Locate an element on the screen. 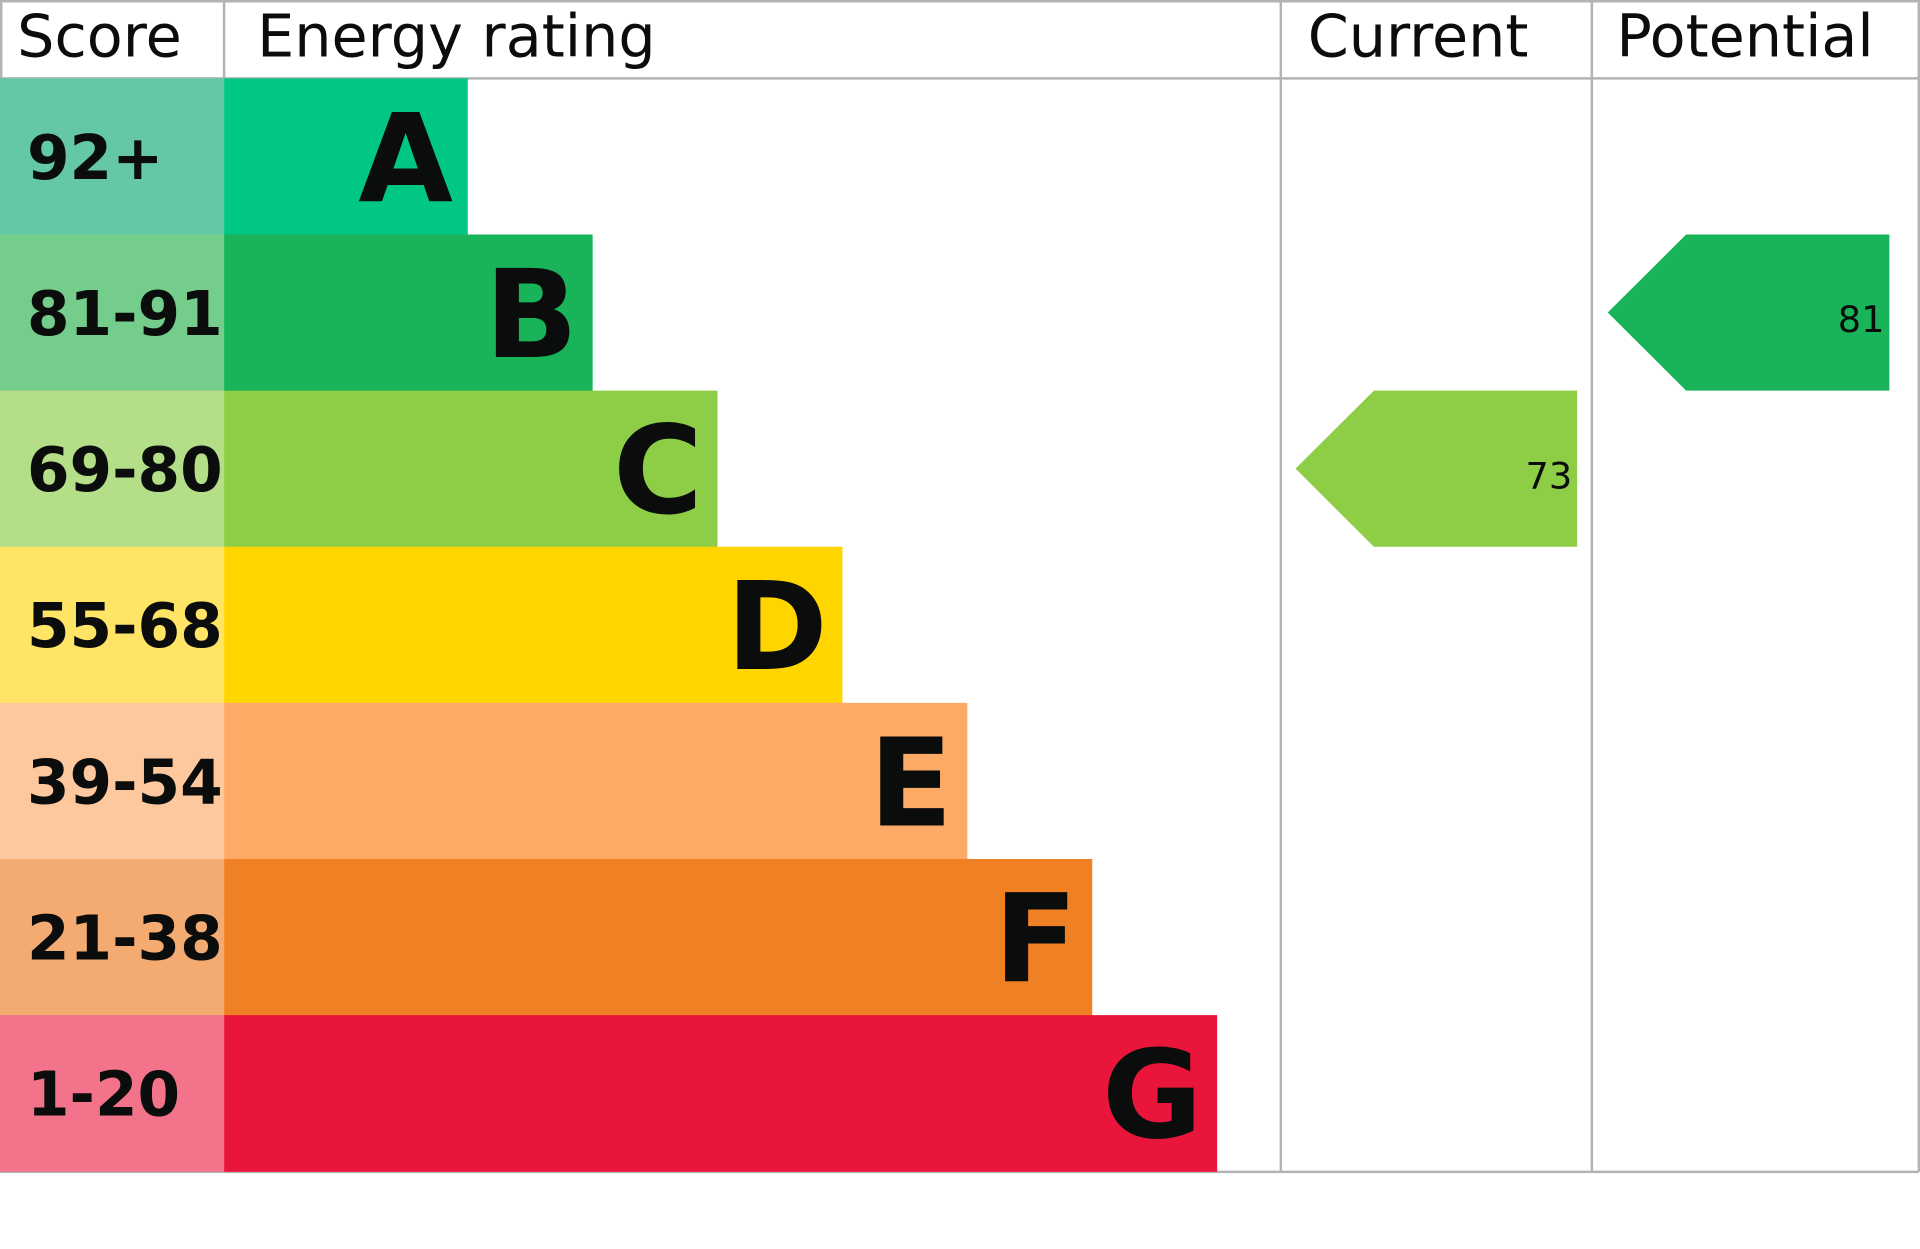 This screenshot has height=1249, width=1920. rating-bar-A is located at coordinates (346, 157).